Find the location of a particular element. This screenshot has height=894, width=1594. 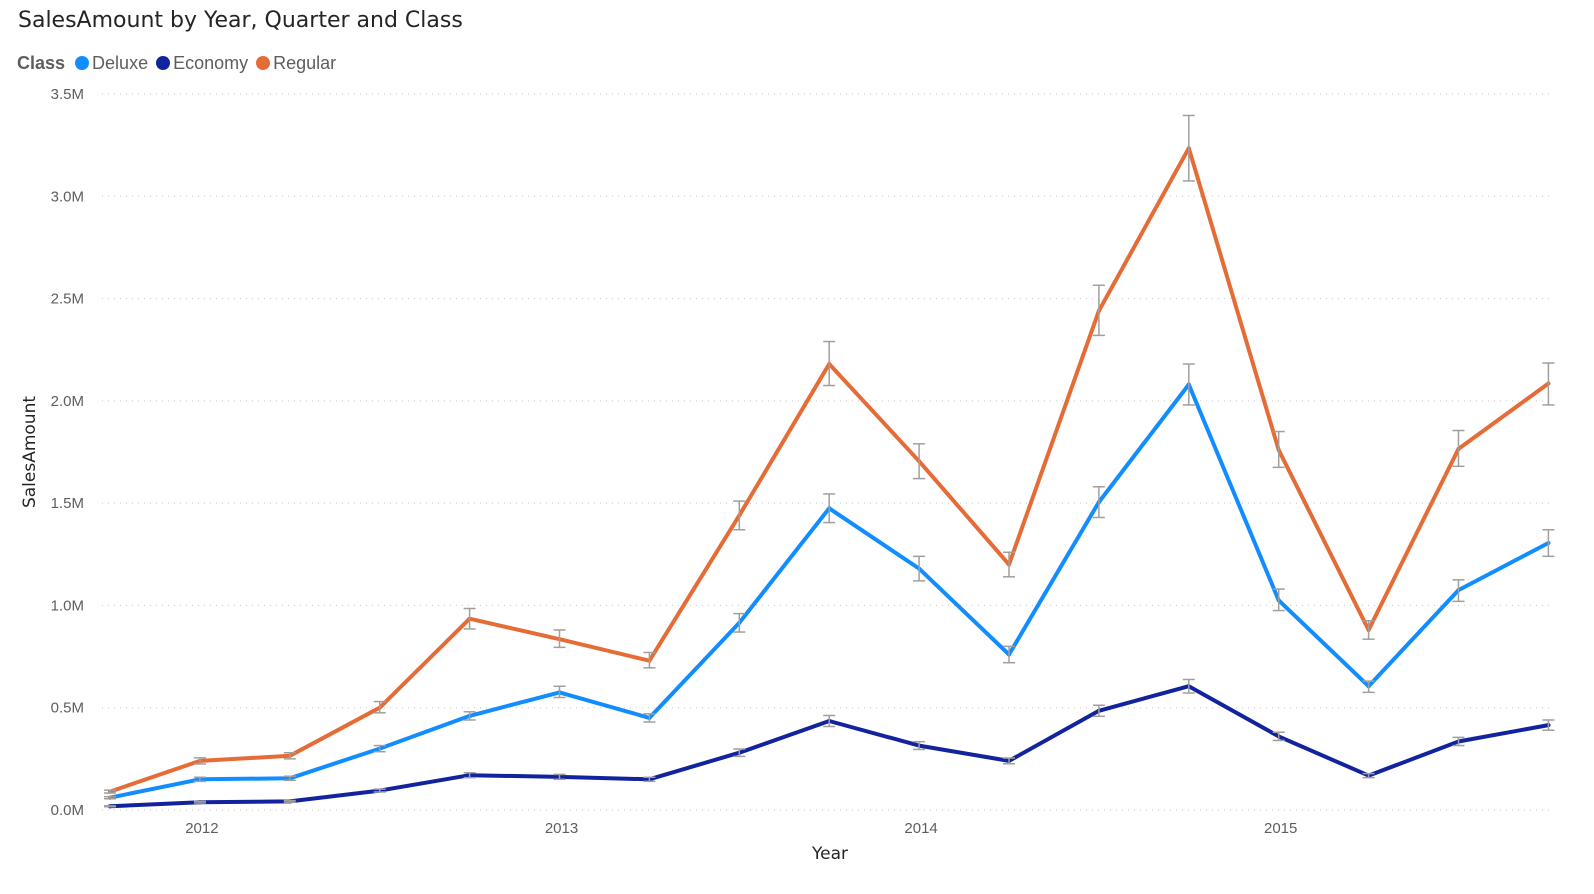

x-tick-label: 2012 is located at coordinates (201, 828).